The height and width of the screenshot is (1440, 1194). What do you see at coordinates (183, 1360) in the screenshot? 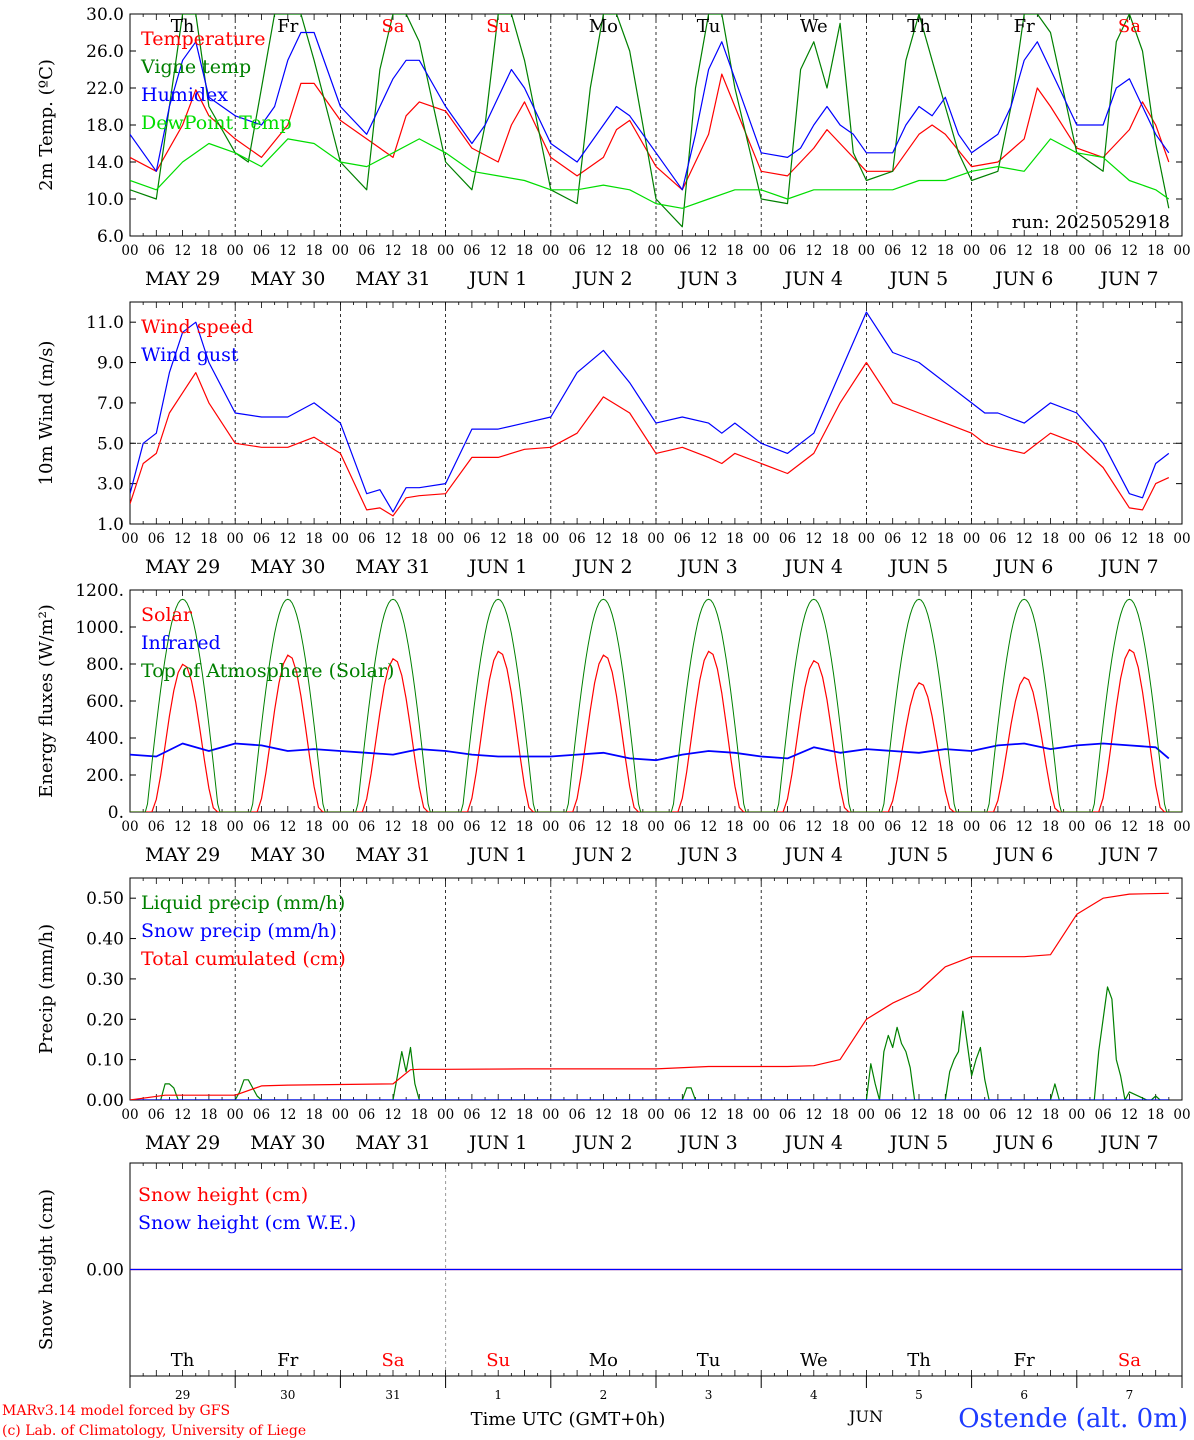
I see `weekday-label: Th` at bounding box center [183, 1360].